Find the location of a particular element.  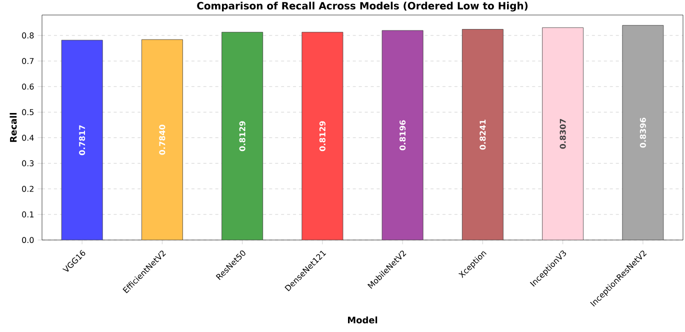

x-axis-title: Model is located at coordinates (363, 320).